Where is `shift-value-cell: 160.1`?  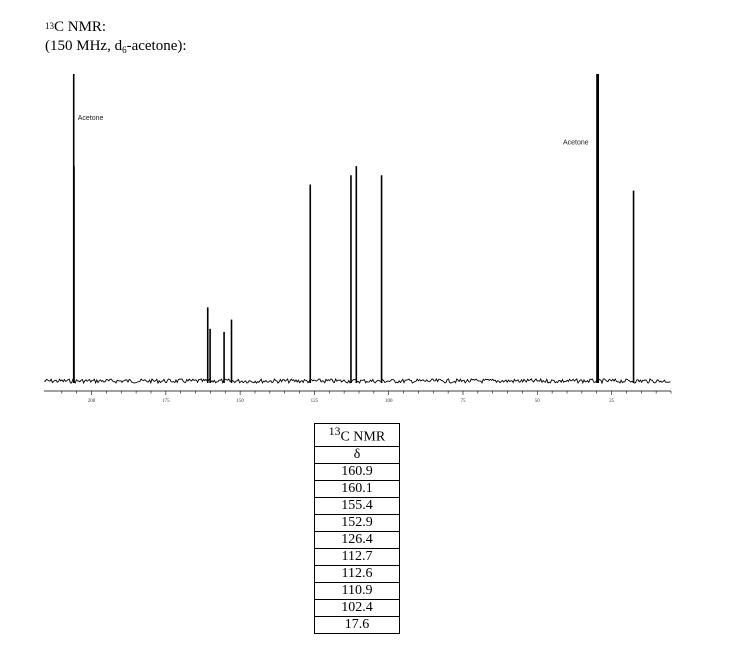
shift-value-cell: 160.1 is located at coordinates (357, 488).